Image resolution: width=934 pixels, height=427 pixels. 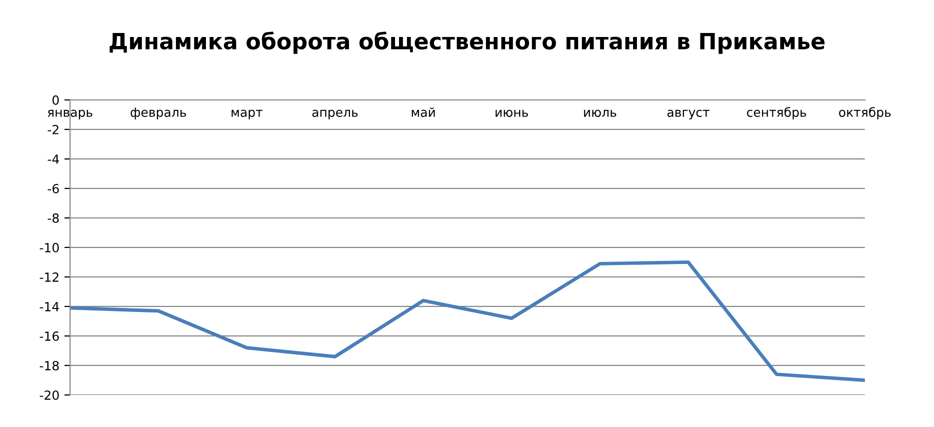 What do you see at coordinates (423, 112) in the screenshot?
I see `x-tick-label: май` at bounding box center [423, 112].